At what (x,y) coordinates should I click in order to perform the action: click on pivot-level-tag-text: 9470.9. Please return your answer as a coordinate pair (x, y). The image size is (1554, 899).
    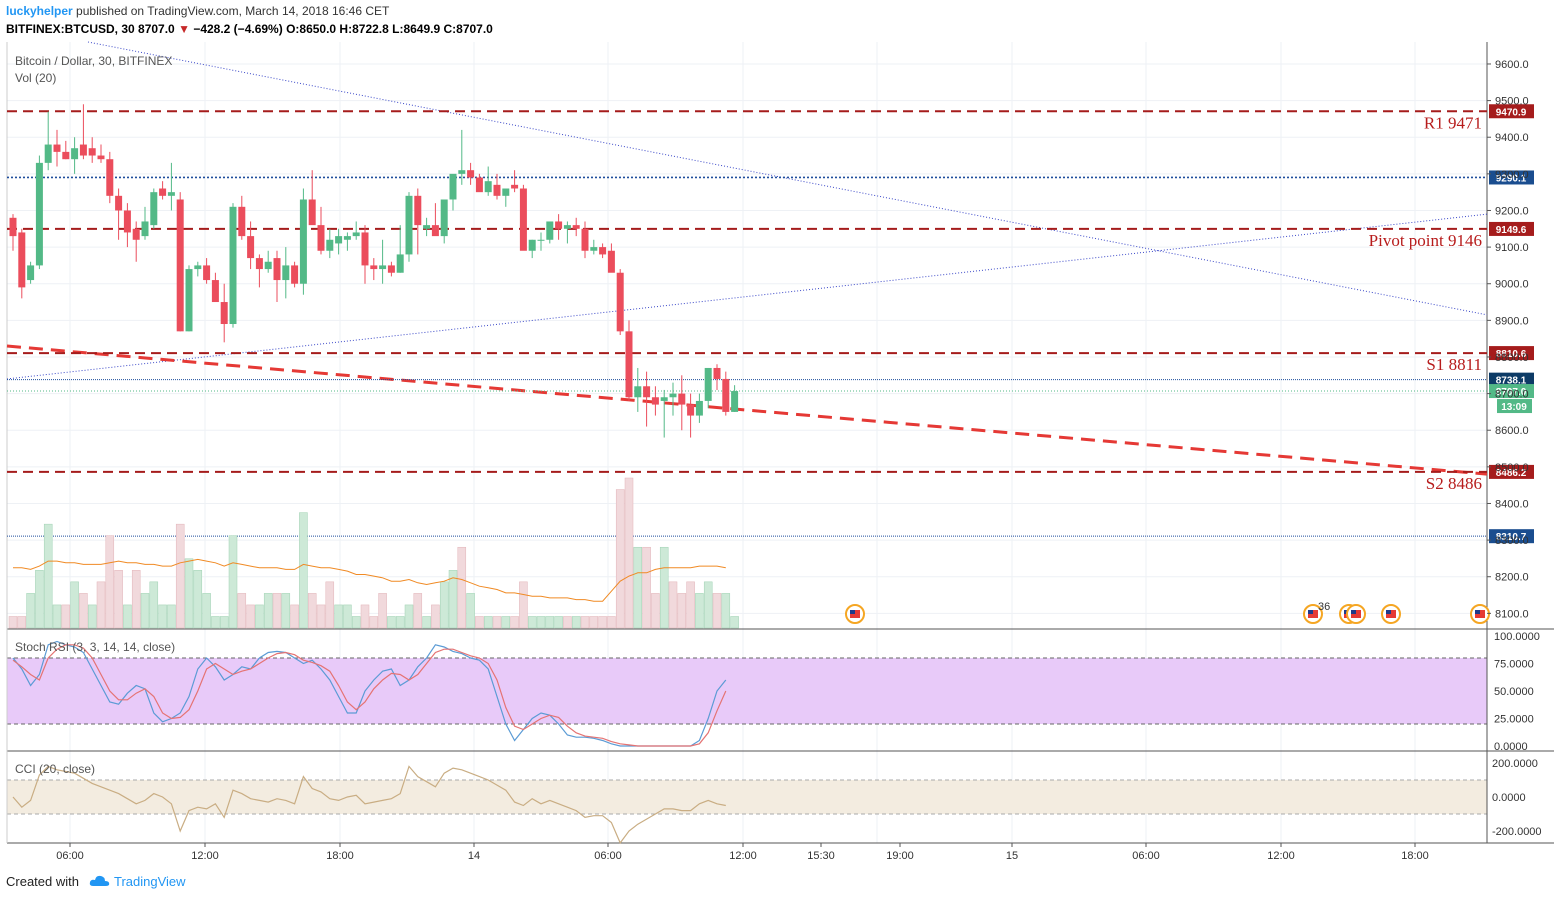
    Looking at the image, I should click on (1511, 112).